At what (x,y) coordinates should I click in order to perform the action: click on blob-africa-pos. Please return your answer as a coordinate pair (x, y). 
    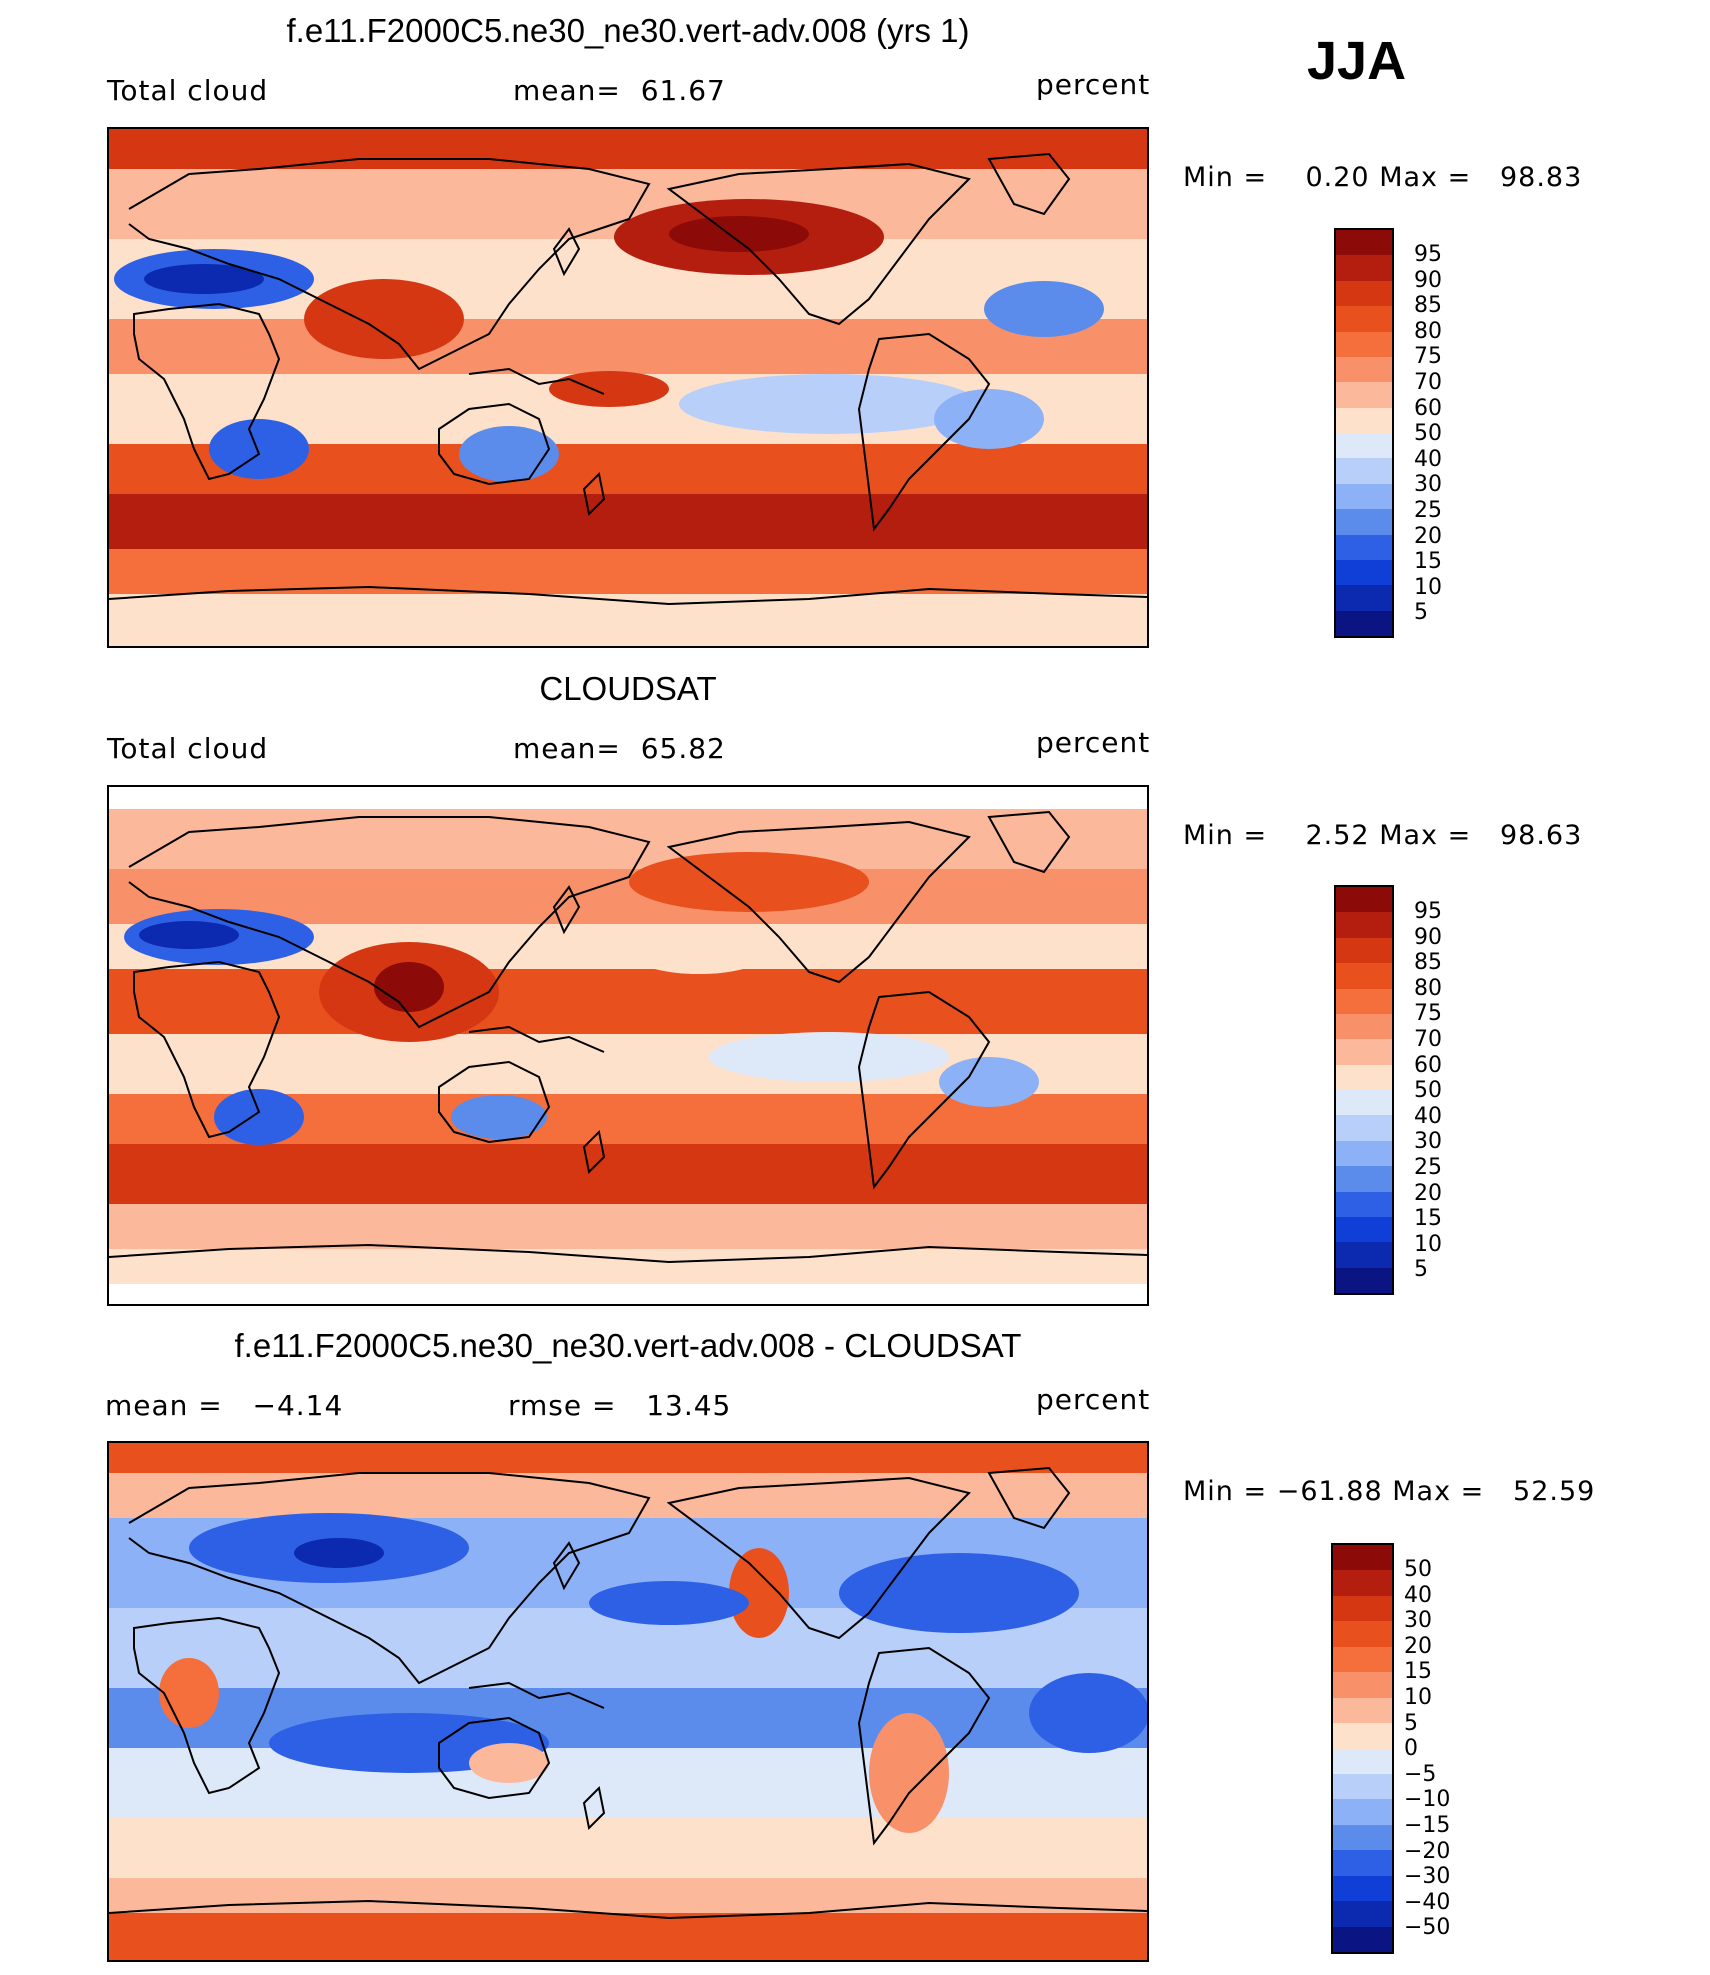
    Looking at the image, I should click on (189, 1693).